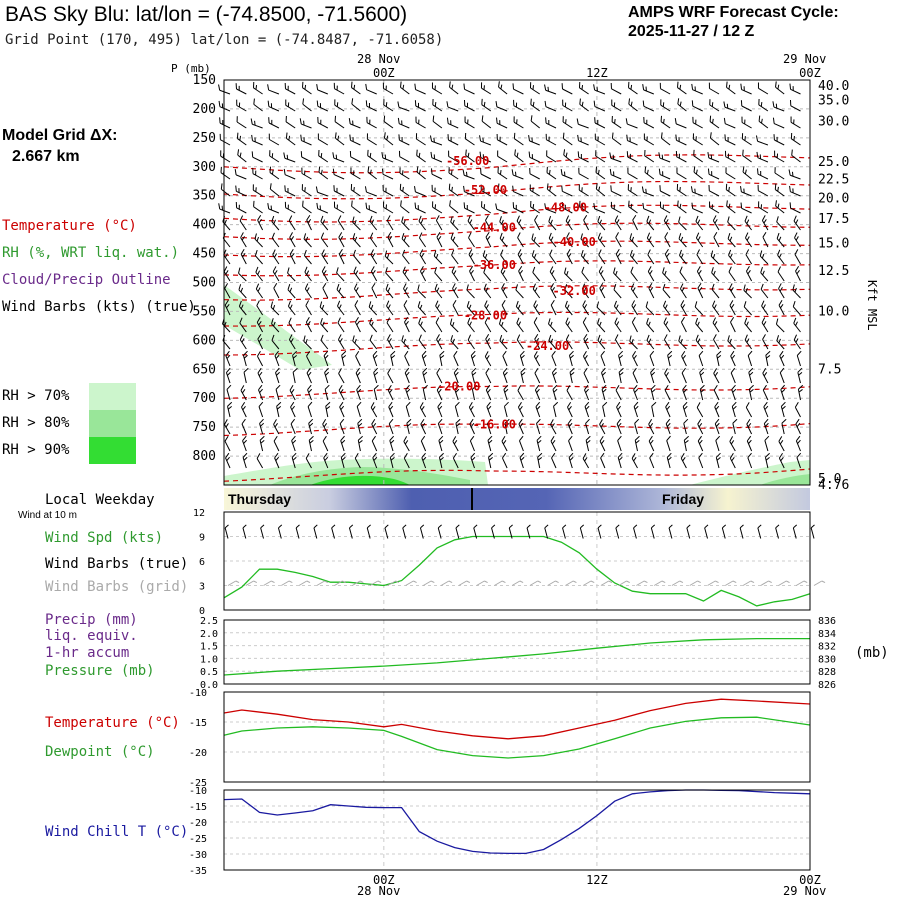  I want to click on isotherm-label: -44.00, so click(494, 228).